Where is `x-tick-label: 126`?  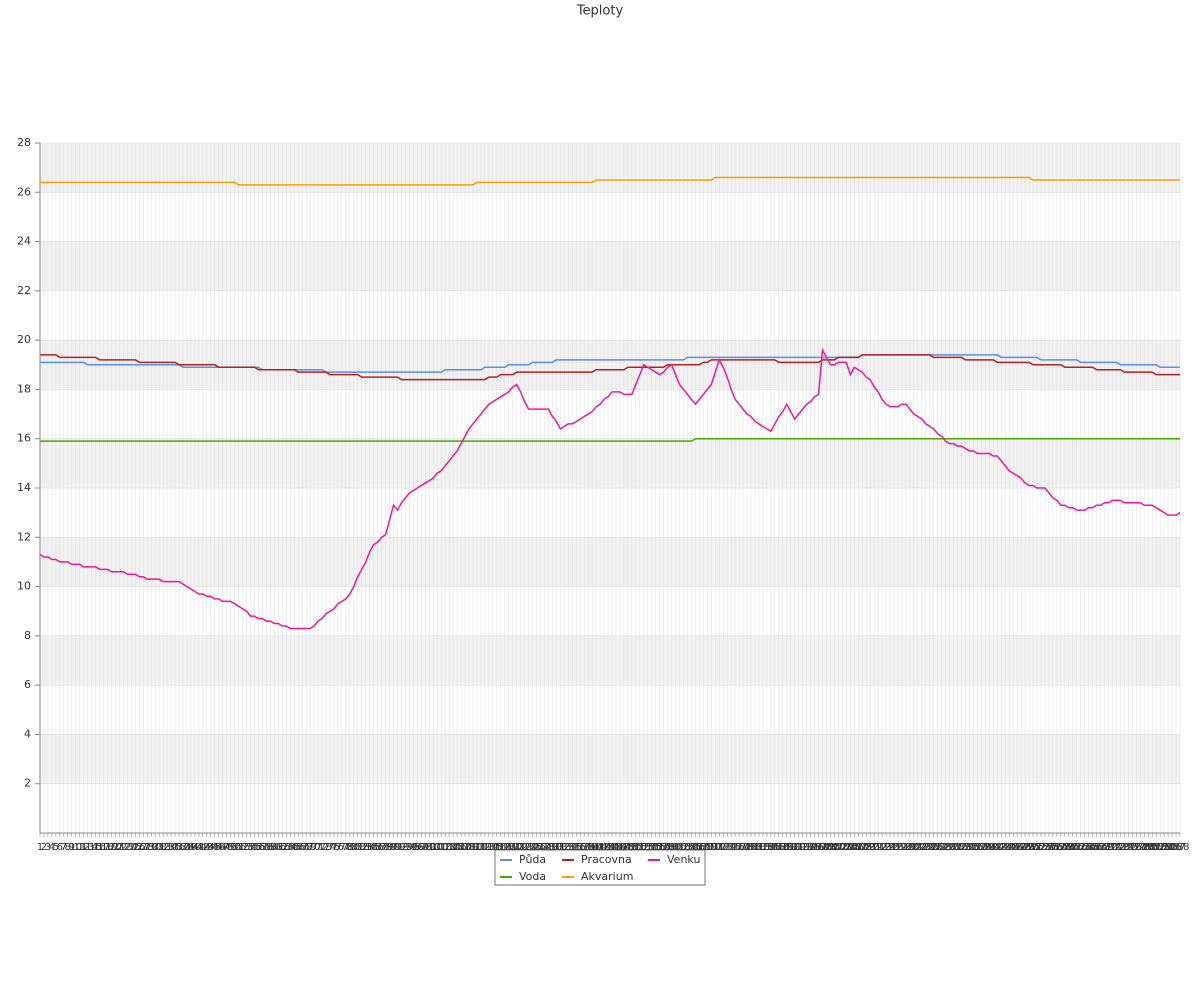 x-tick-label: 126 is located at coordinates (536, 847).